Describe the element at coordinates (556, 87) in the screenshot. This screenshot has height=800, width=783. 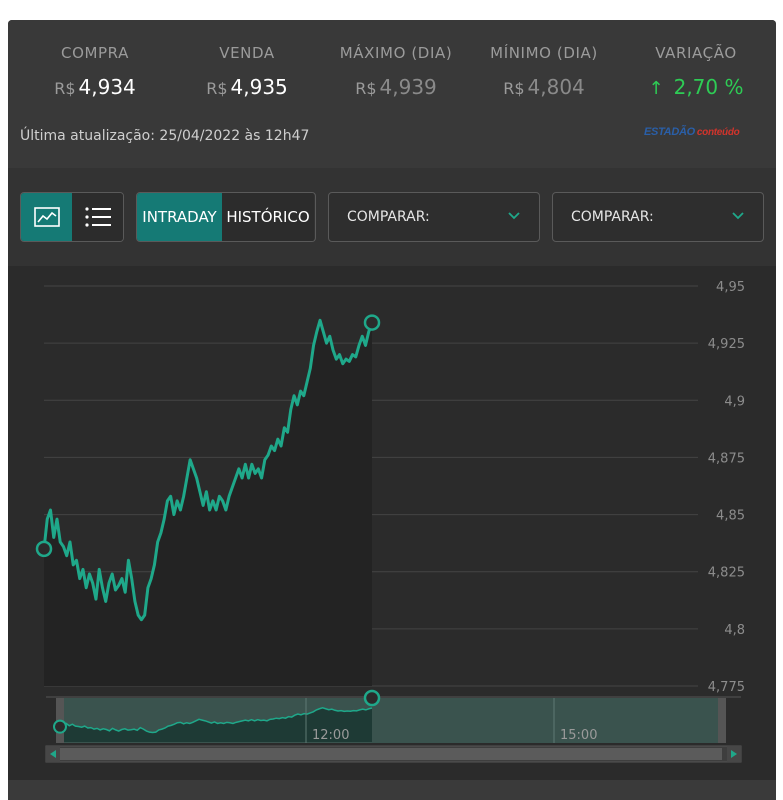
I see `quote-number: 4,804` at that location.